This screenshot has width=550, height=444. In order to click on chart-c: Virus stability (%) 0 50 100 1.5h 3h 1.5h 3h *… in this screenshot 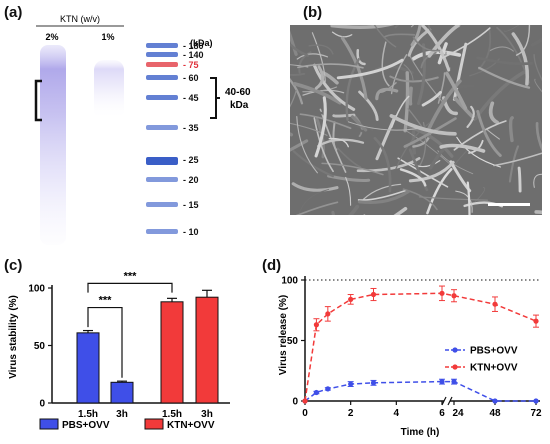, I will do `click(119, 350)`.